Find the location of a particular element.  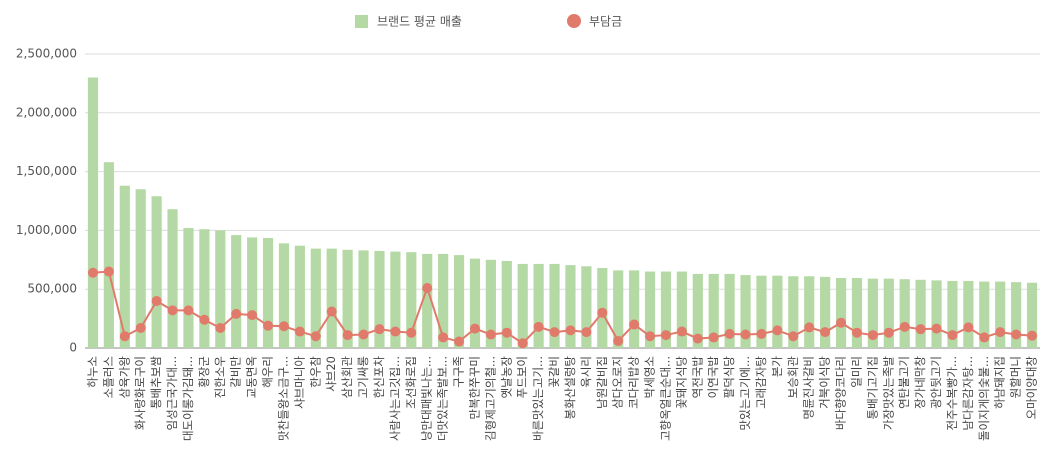

y-tick-label: 2,500,000 is located at coordinates (46, 54).